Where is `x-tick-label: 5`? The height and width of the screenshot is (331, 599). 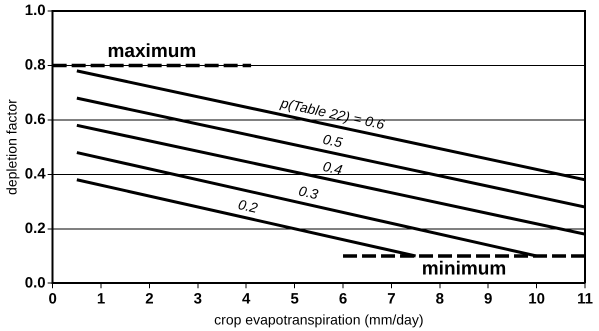
x-tick-label: 5 is located at coordinates (294, 299).